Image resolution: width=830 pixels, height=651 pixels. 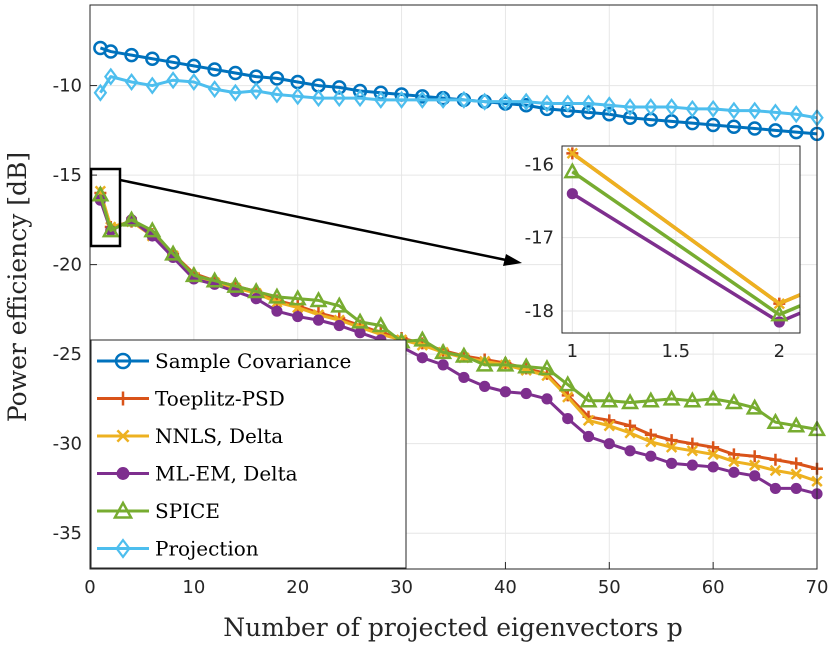 I want to click on inset-chart: 1 1.5 2 -16 -17 -18, so click(x=663, y=253).